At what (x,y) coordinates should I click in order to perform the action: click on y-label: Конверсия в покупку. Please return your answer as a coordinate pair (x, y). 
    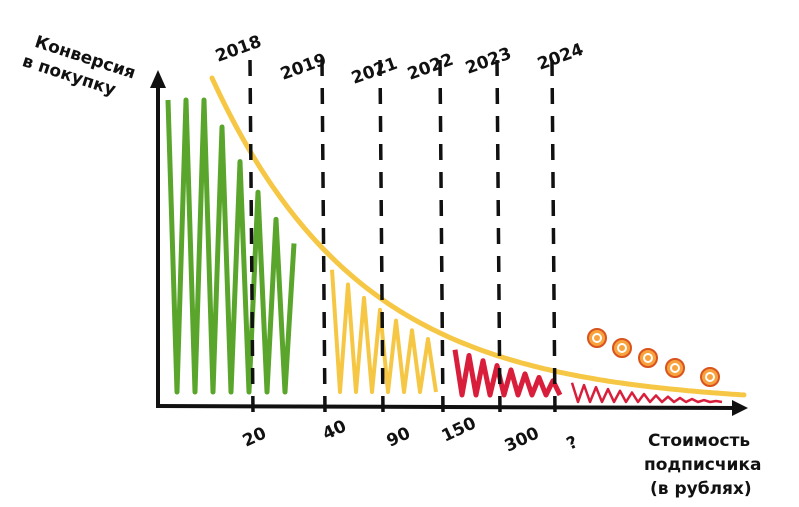
    Looking at the image, I should click on (79, 66).